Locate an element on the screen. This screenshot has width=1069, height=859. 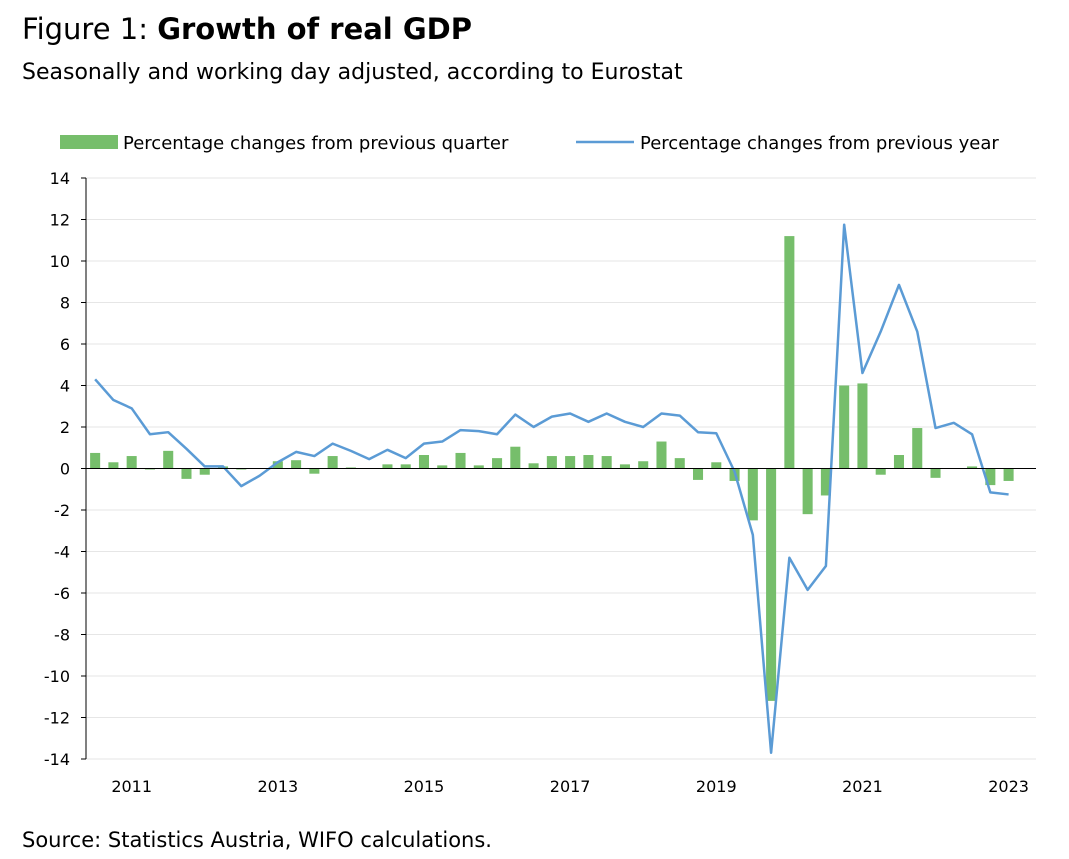
x-tick-label: 2023 is located at coordinates (1008, 786).